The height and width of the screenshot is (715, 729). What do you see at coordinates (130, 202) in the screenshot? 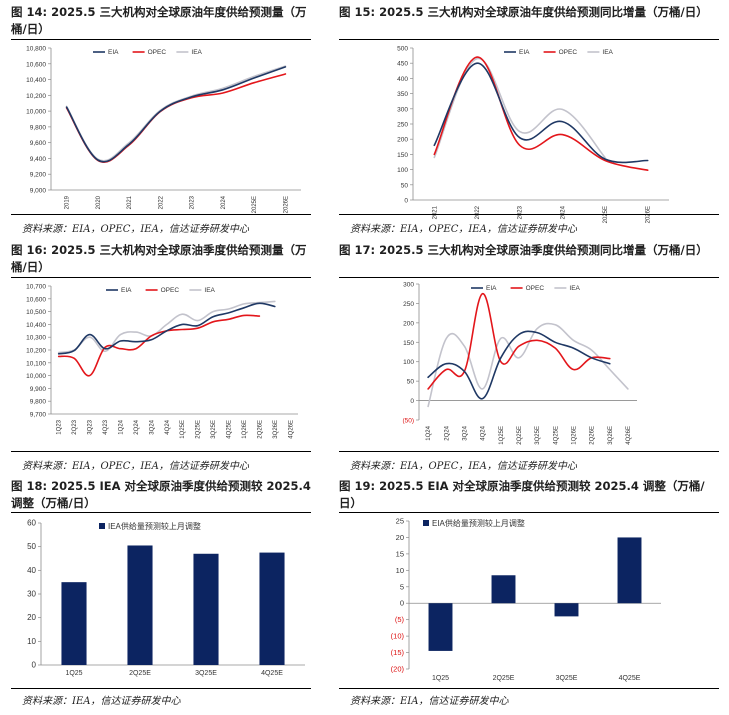
I see `x-tick-label: 2021` at bounding box center [130, 202].